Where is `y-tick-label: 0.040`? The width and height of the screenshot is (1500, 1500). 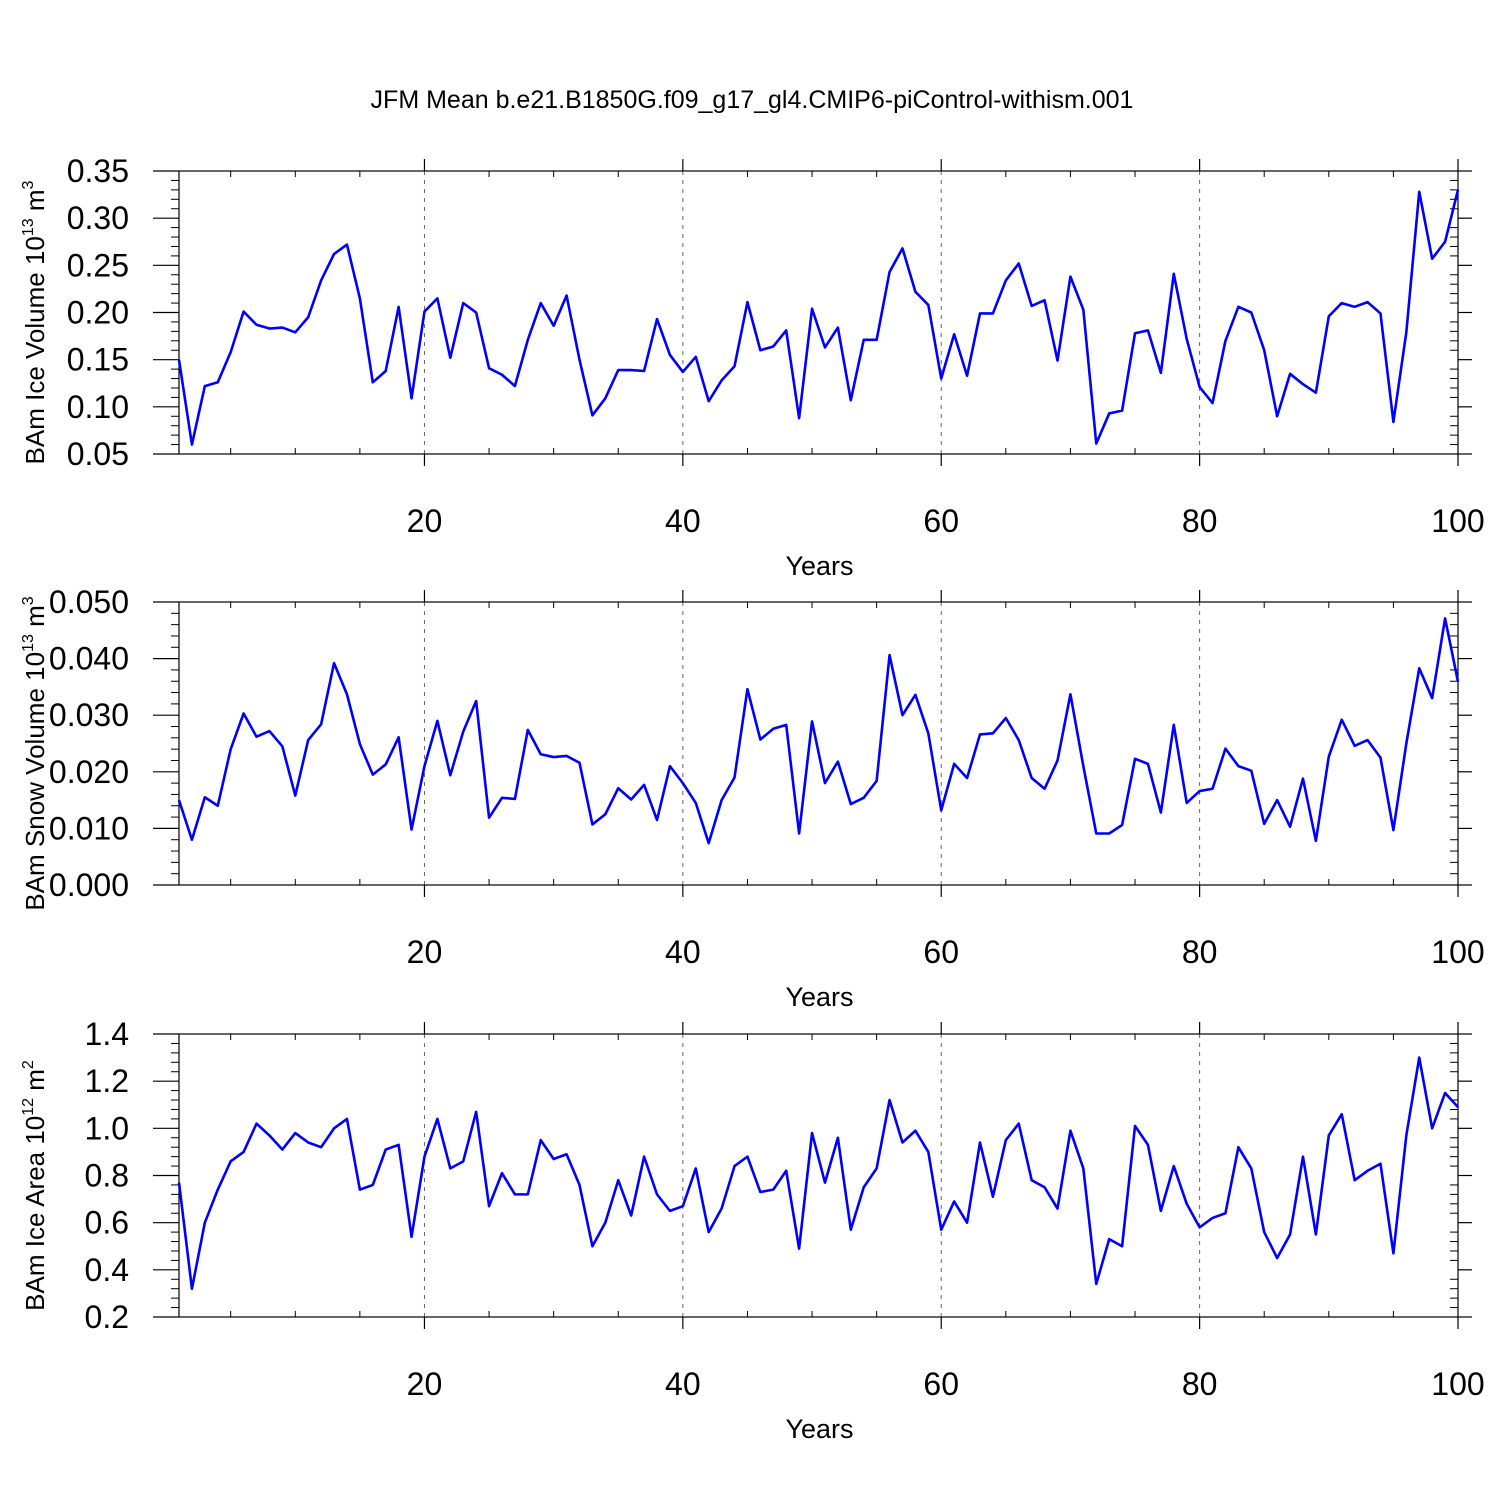
y-tick-label: 0.040 is located at coordinates (89, 659).